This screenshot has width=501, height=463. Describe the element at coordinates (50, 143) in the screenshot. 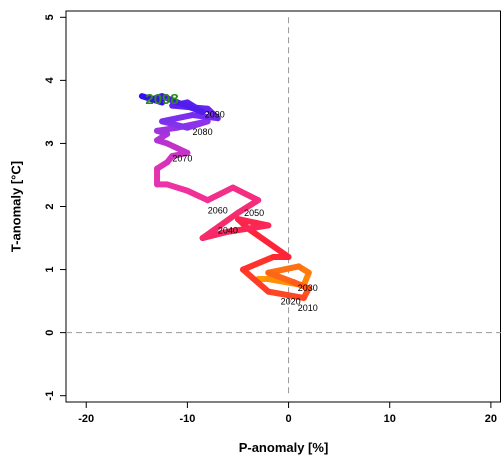

I see `y-tick-label: 3` at that location.